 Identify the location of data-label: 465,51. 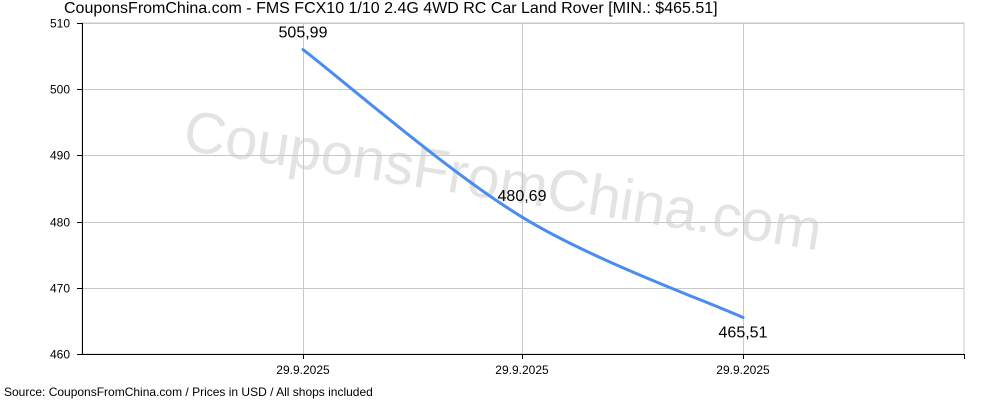
(743, 333).